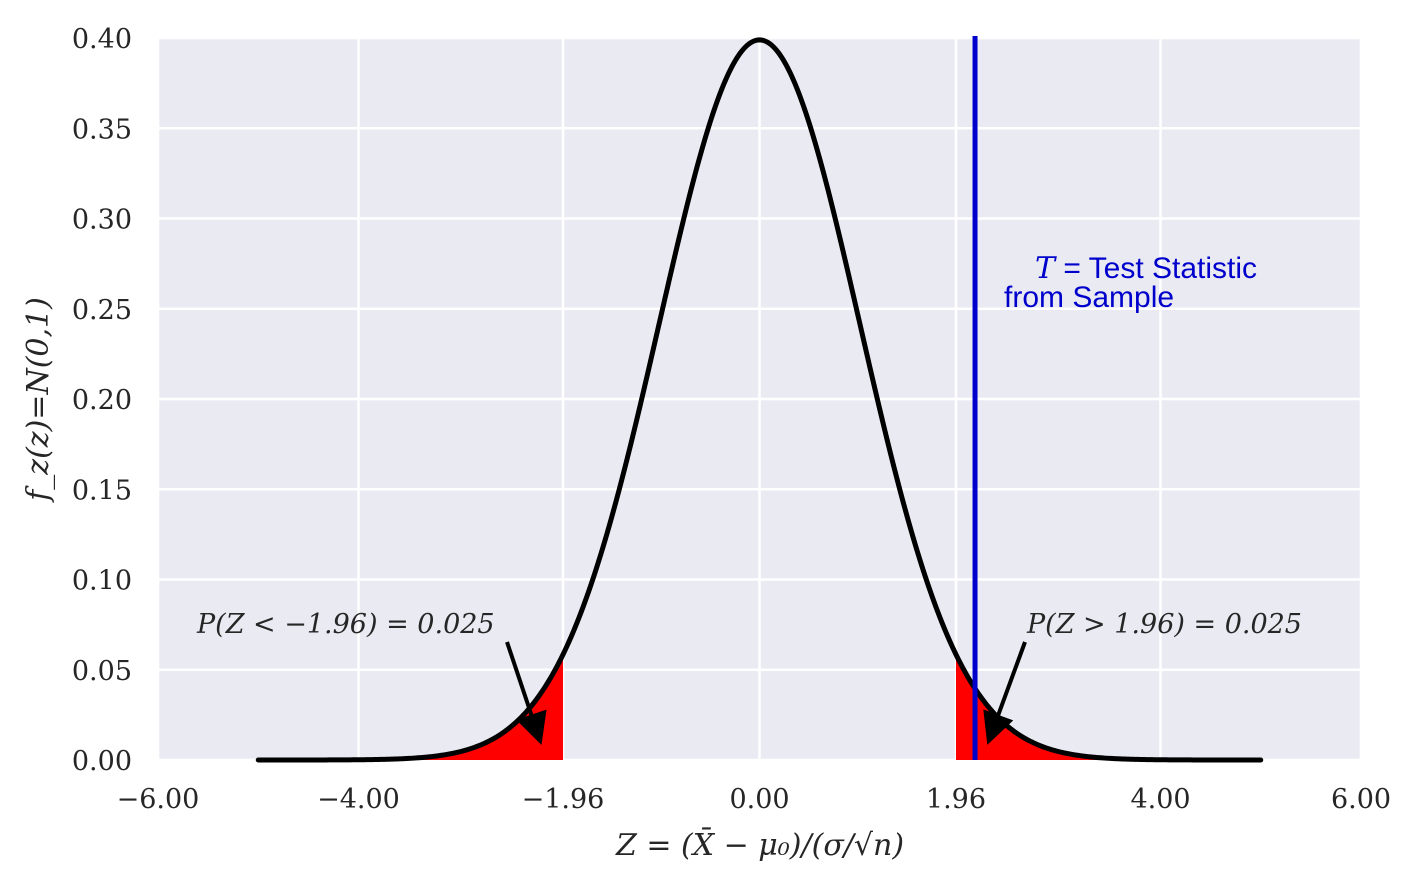 This screenshot has height=880, width=1401. I want to click on test-statistic-label-line1: T = Test Statistic, so click(1146, 268).